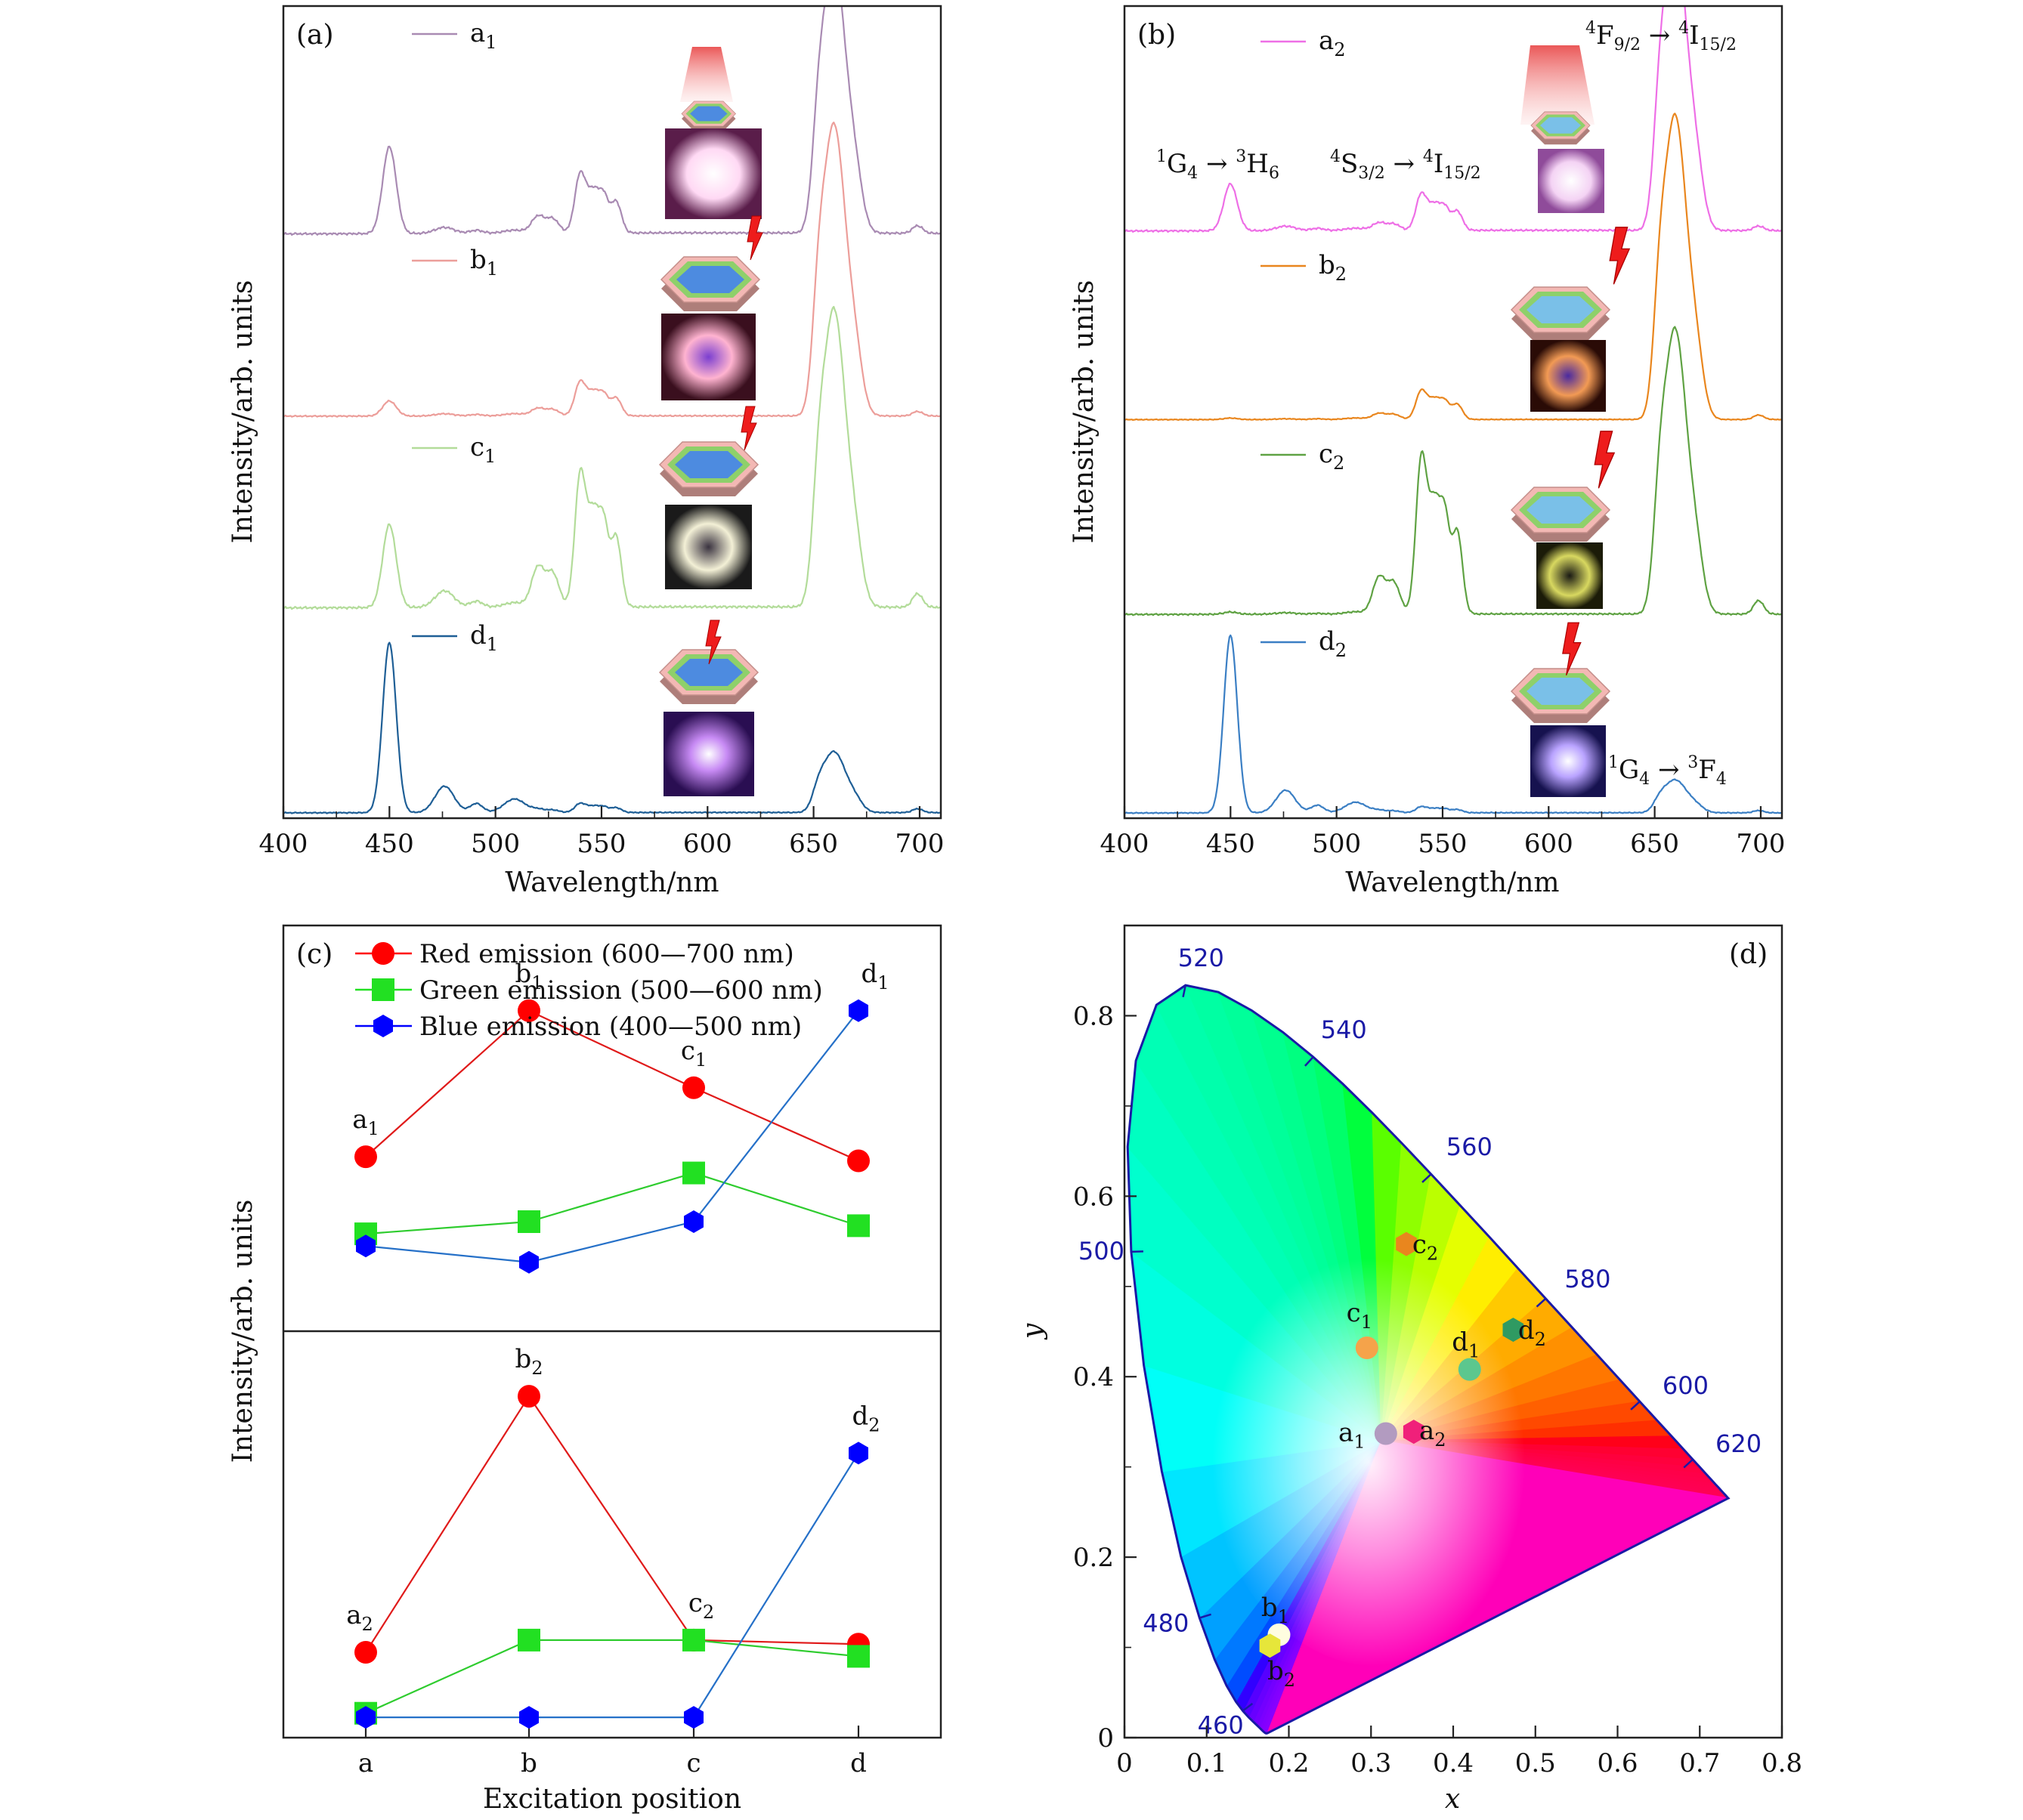  What do you see at coordinates (1428, 1359) in the screenshot?
I see `cie-spectral-locus` at bounding box center [1428, 1359].